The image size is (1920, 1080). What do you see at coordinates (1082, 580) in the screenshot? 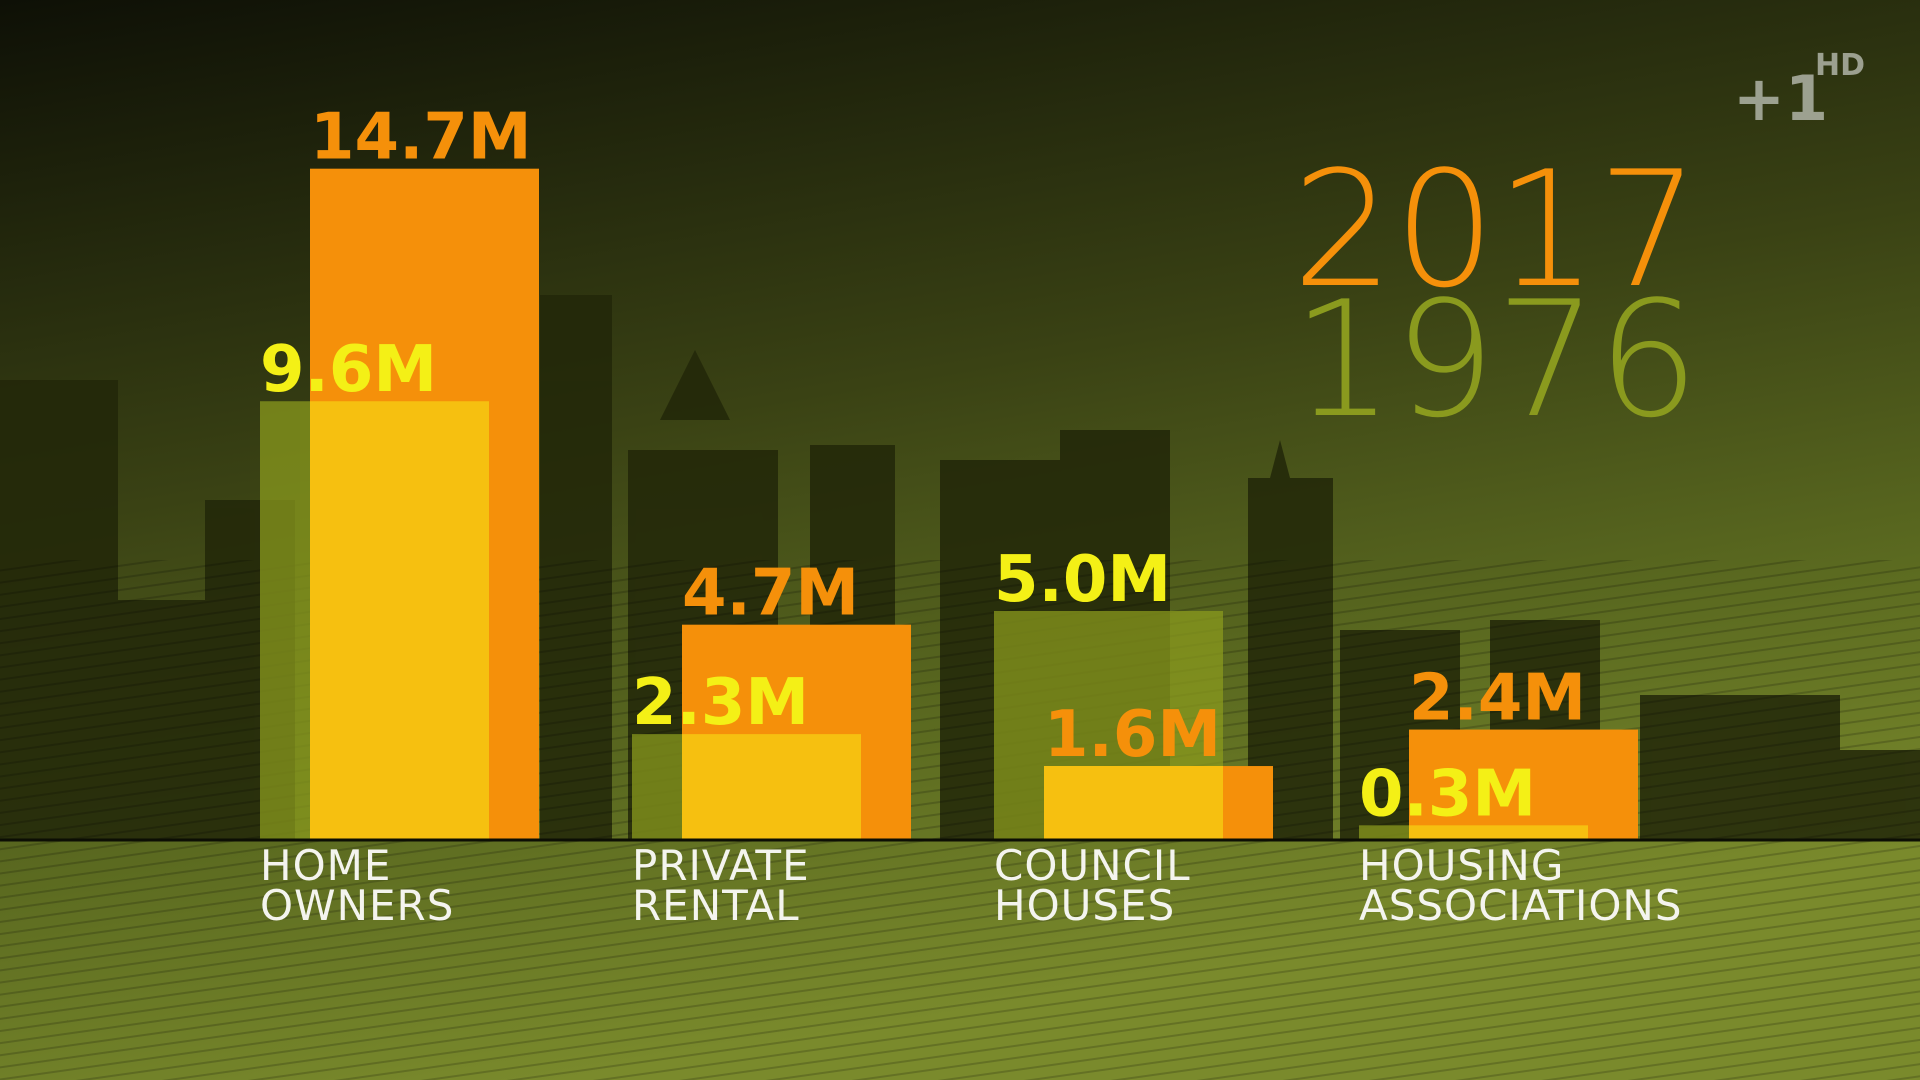
I see `value-label: 5.0M` at bounding box center [1082, 580].